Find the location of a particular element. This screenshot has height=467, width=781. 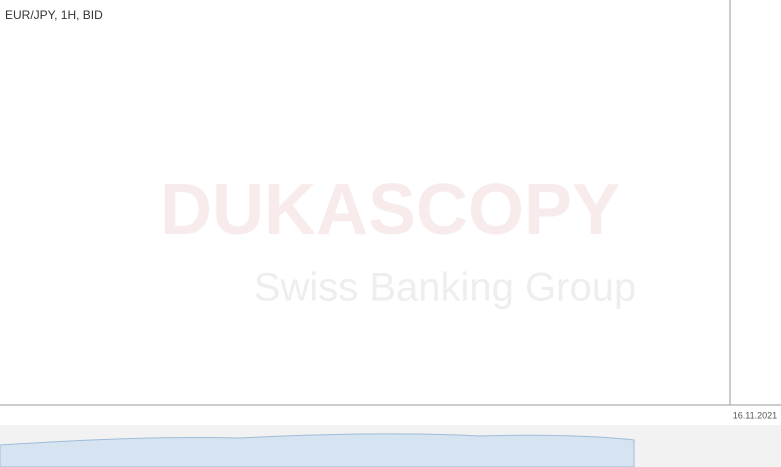

navigator-area is located at coordinates (317, 450).